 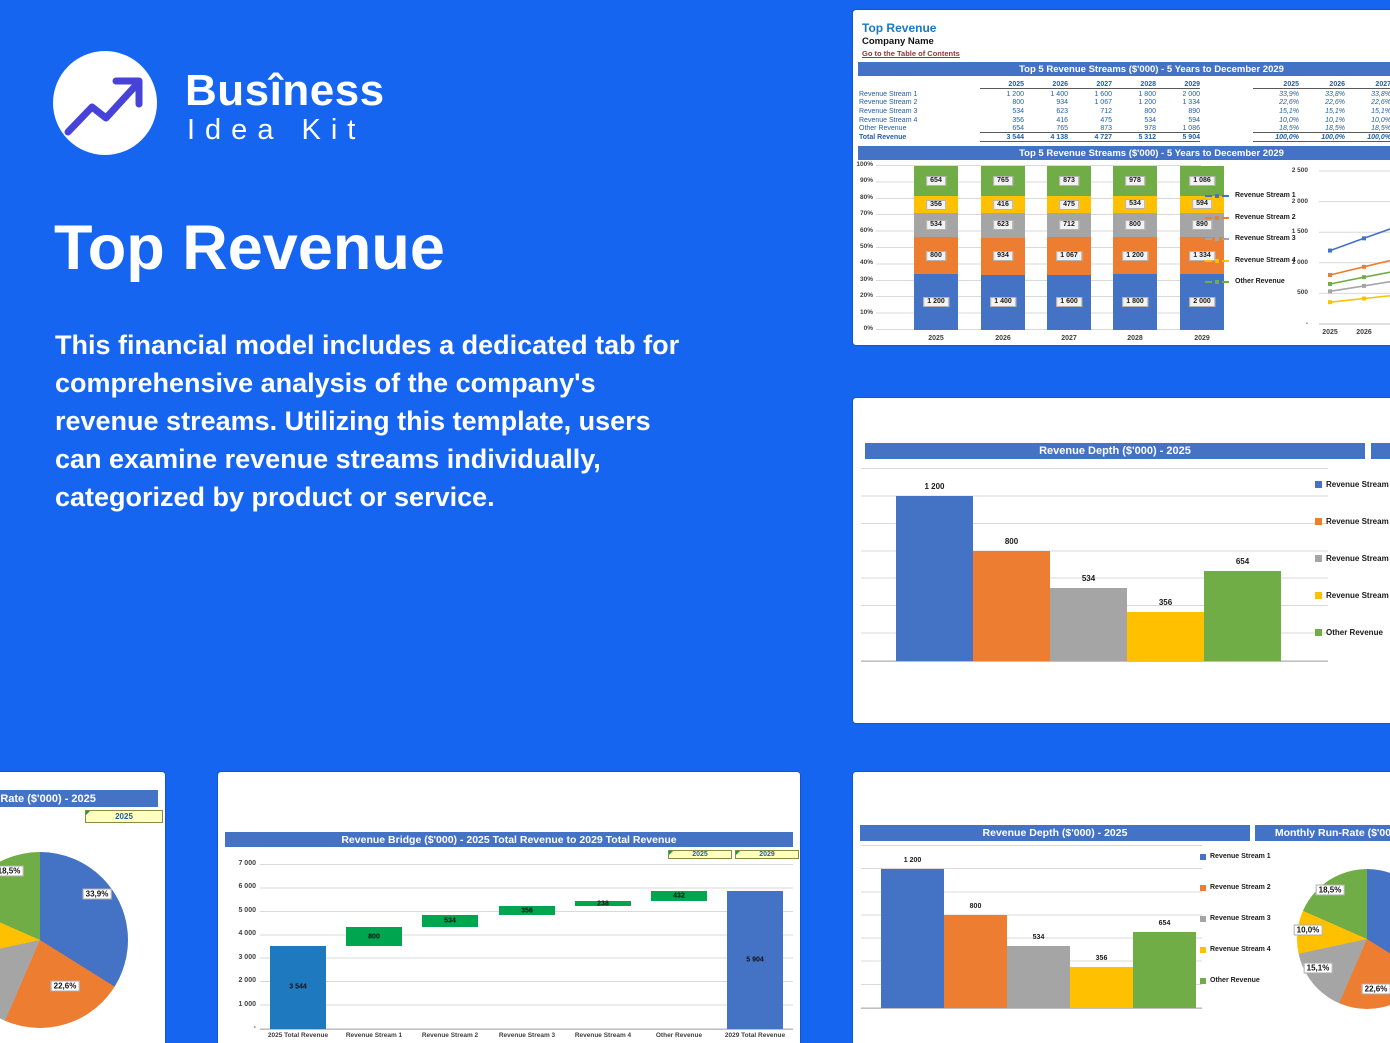 I want to click on table-header-row: 202520262027202820292025202620272028, so click(x=1124, y=84).